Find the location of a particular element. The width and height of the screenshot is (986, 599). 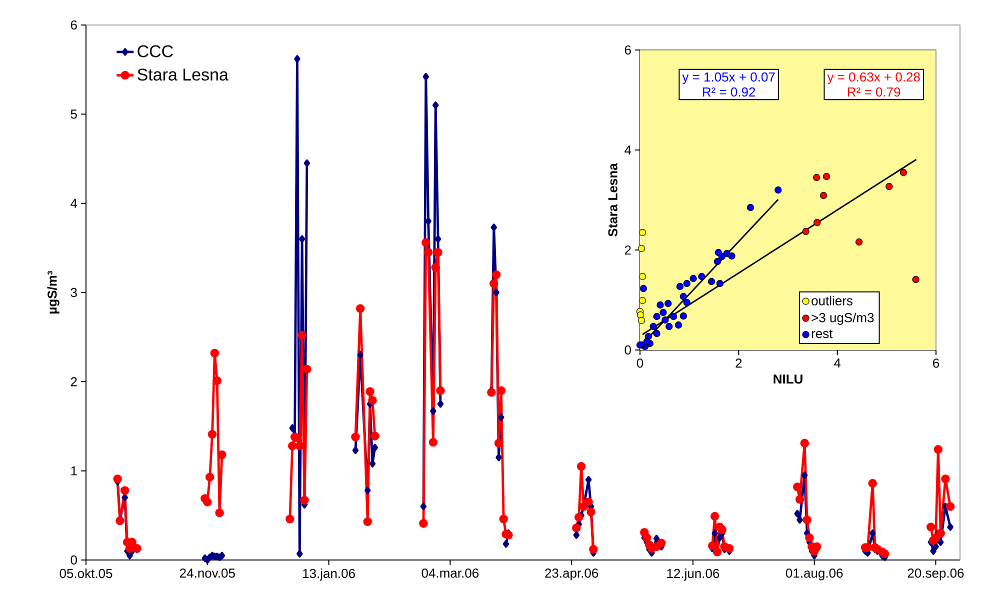

x-tick-label: 6 is located at coordinates (936, 363).